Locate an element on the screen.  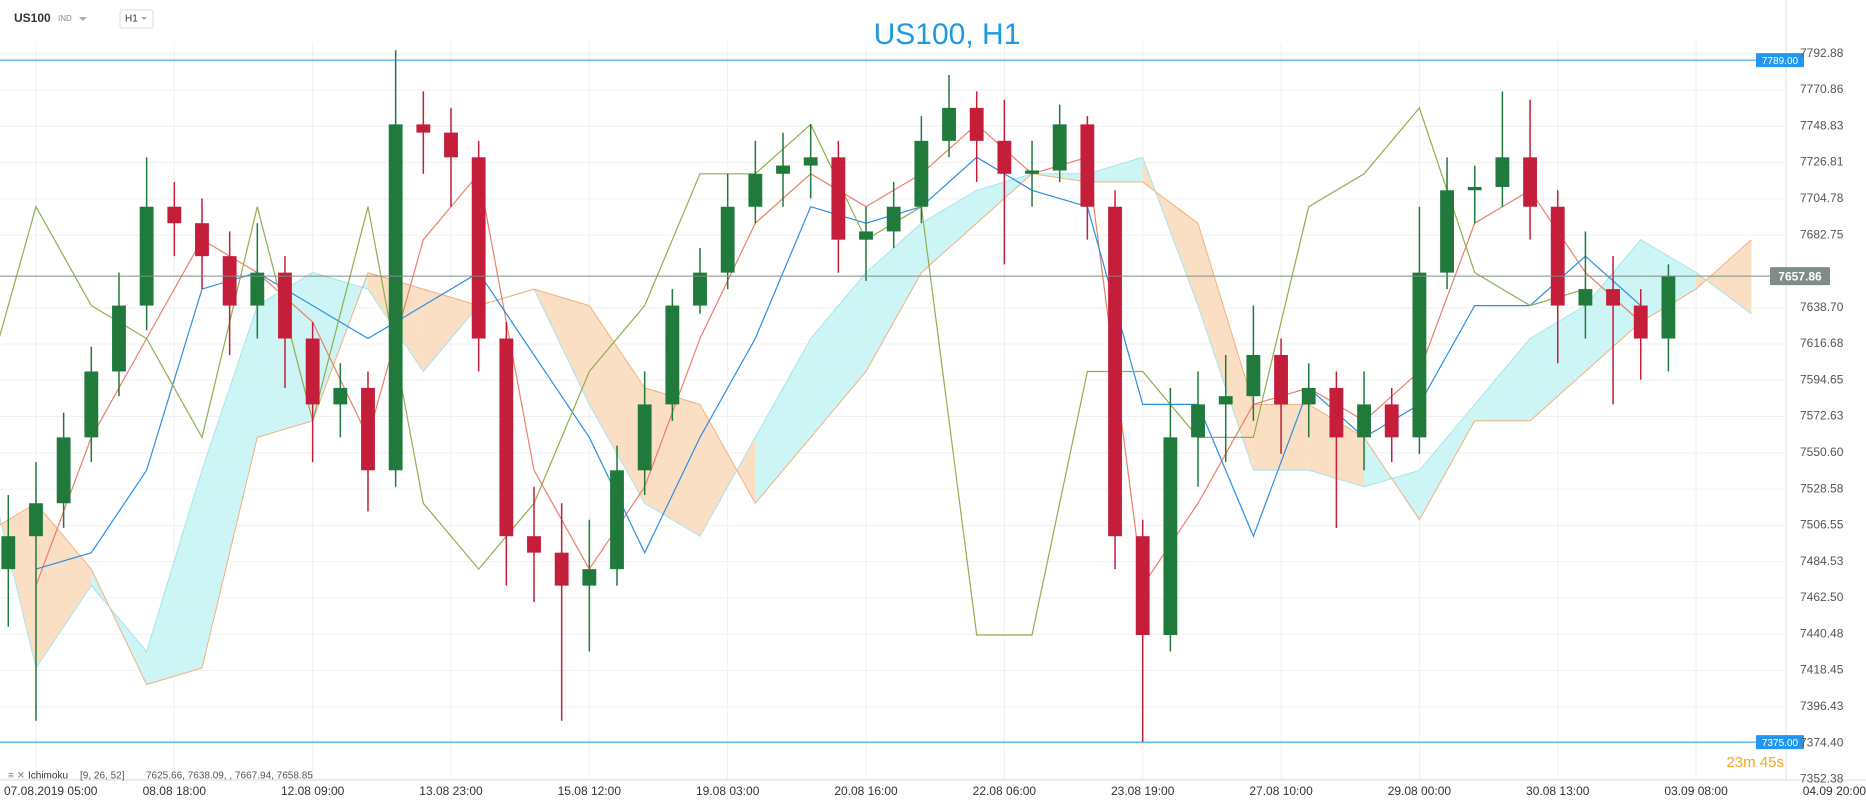
y-tick-label: 7792.88 is located at coordinates (1822, 53).